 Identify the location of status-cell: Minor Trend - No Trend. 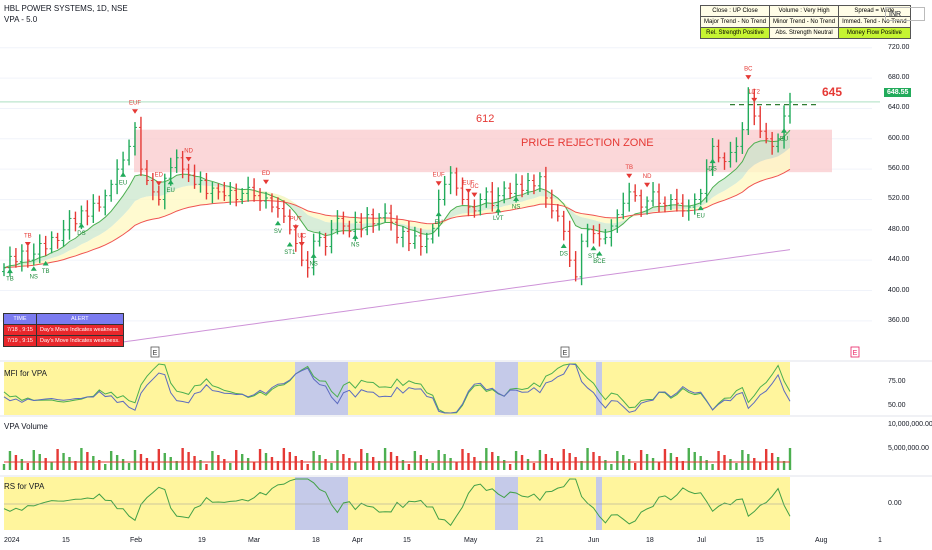
(804, 22).